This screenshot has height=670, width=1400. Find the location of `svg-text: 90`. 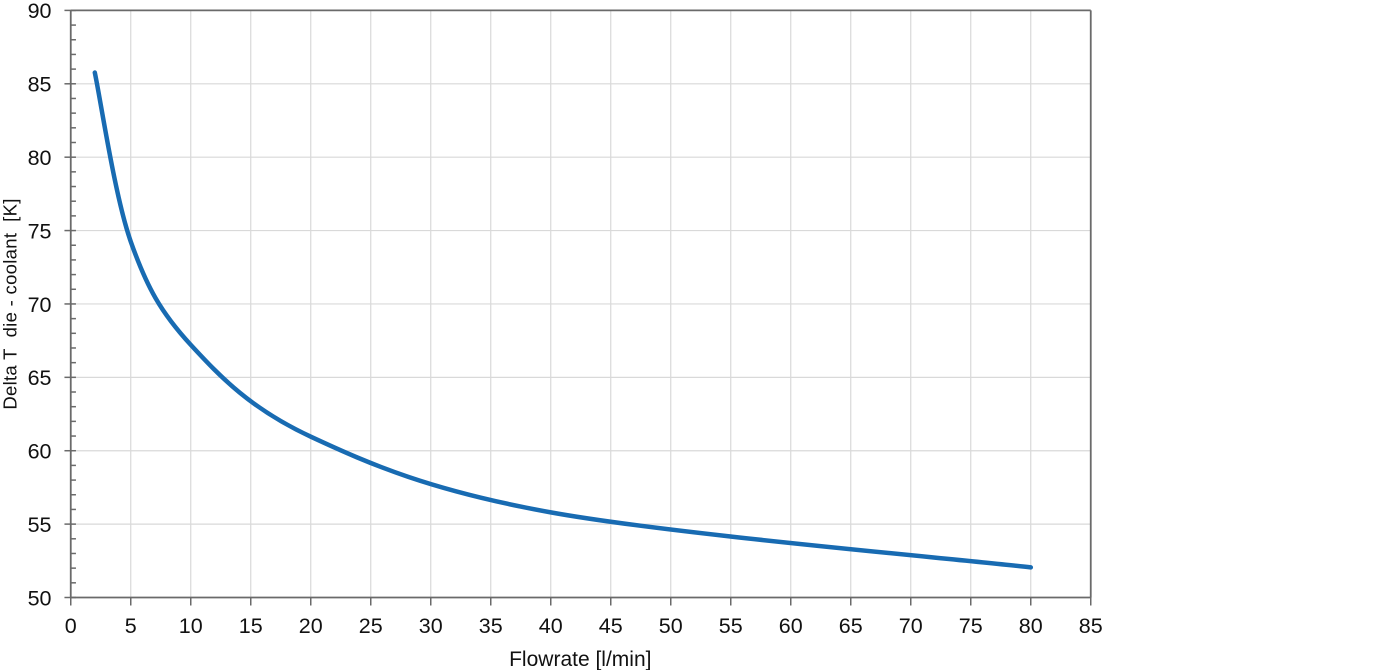

svg-text: 90 is located at coordinates (40, 11).